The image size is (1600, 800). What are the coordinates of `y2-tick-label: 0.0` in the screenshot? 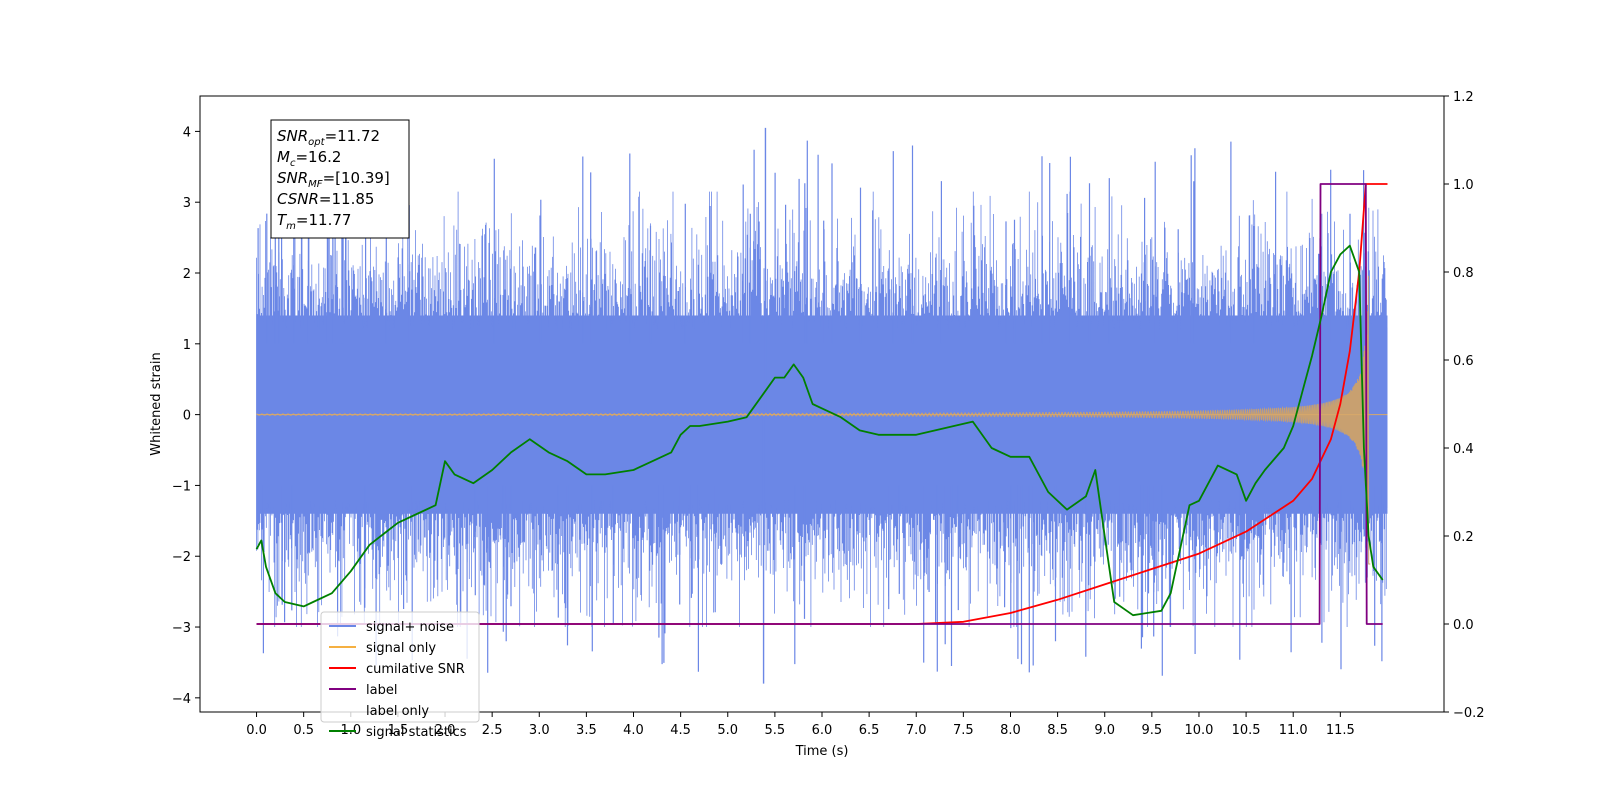 It's located at (1463, 625).